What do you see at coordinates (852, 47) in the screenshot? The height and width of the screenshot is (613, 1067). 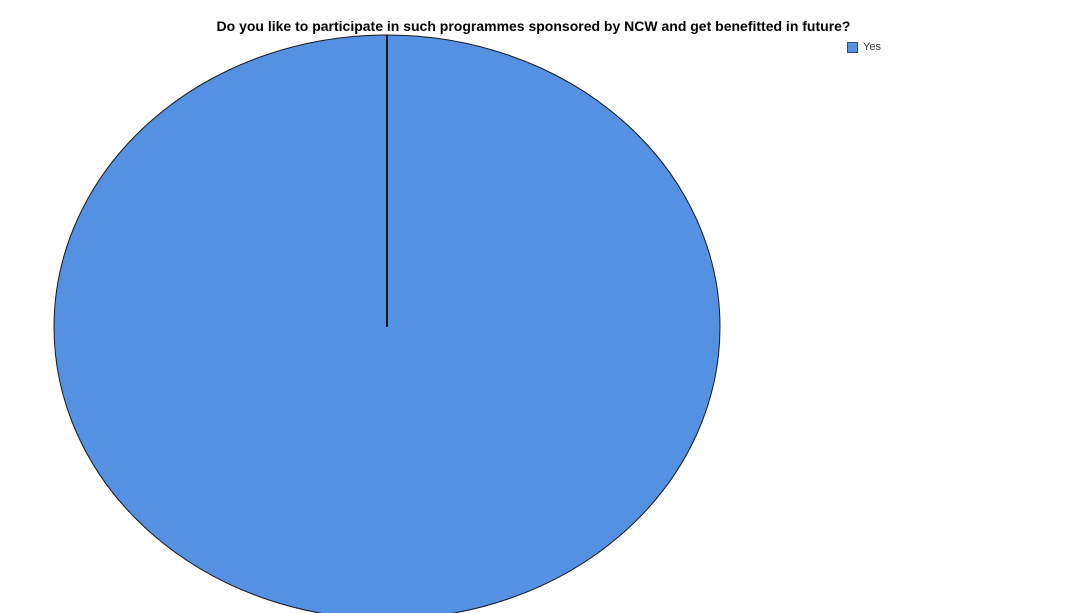 I see `legend-swatch-yes` at bounding box center [852, 47].